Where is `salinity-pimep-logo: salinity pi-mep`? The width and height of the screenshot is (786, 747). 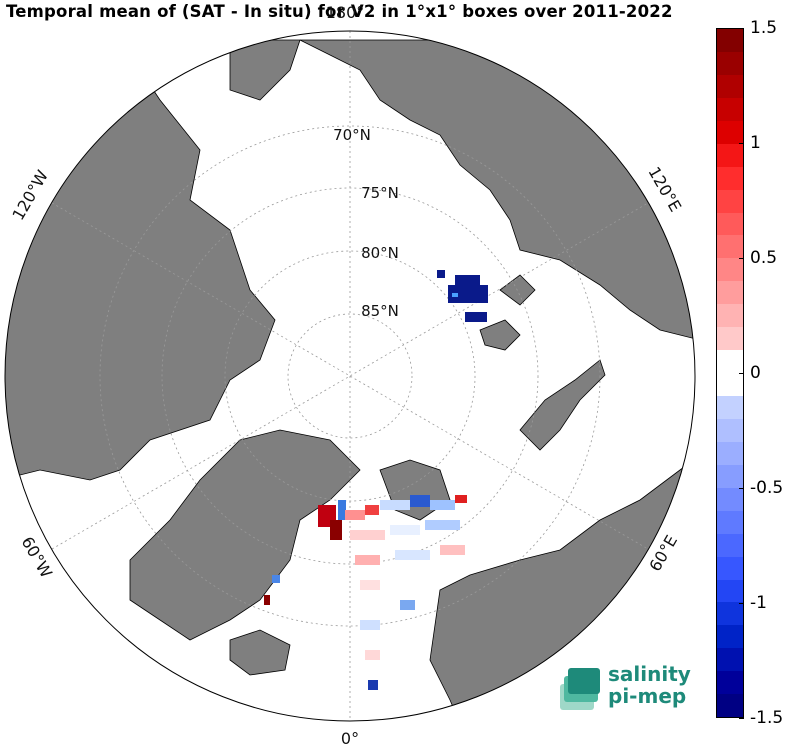 salinity-pimep-logo: salinity pi-mep is located at coordinates (628, 688).